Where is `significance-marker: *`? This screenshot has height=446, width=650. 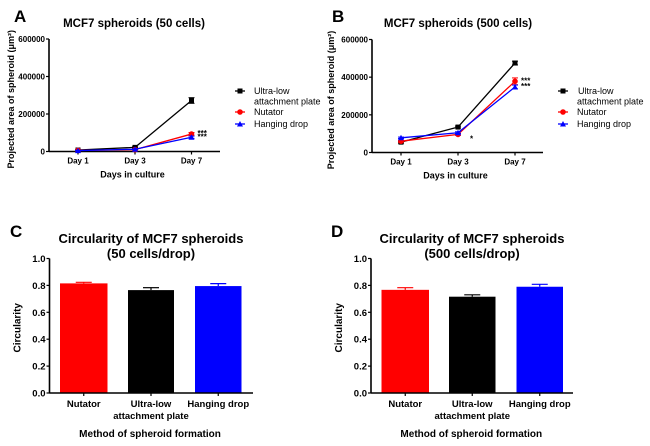
significance-marker: * is located at coordinates (472, 138).